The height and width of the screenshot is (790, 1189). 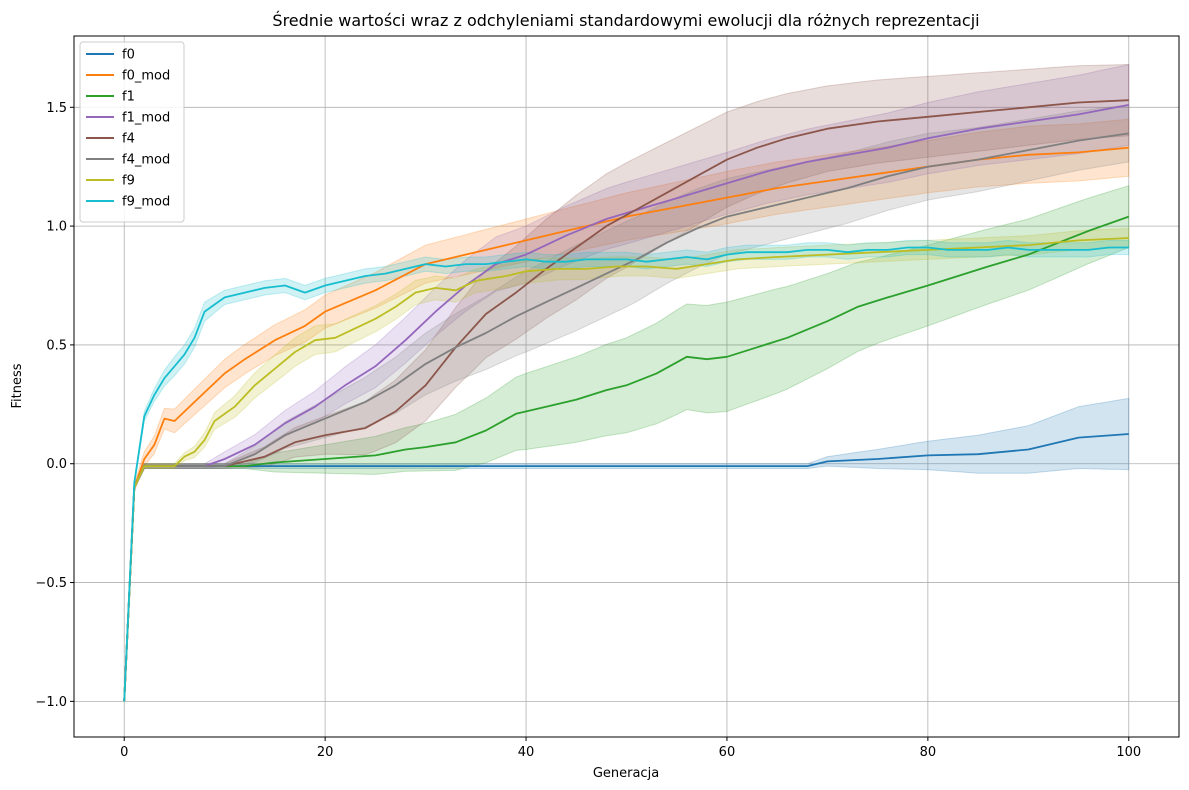 I want to click on legend-label-f0_mod: f0_mod, so click(x=146, y=76).